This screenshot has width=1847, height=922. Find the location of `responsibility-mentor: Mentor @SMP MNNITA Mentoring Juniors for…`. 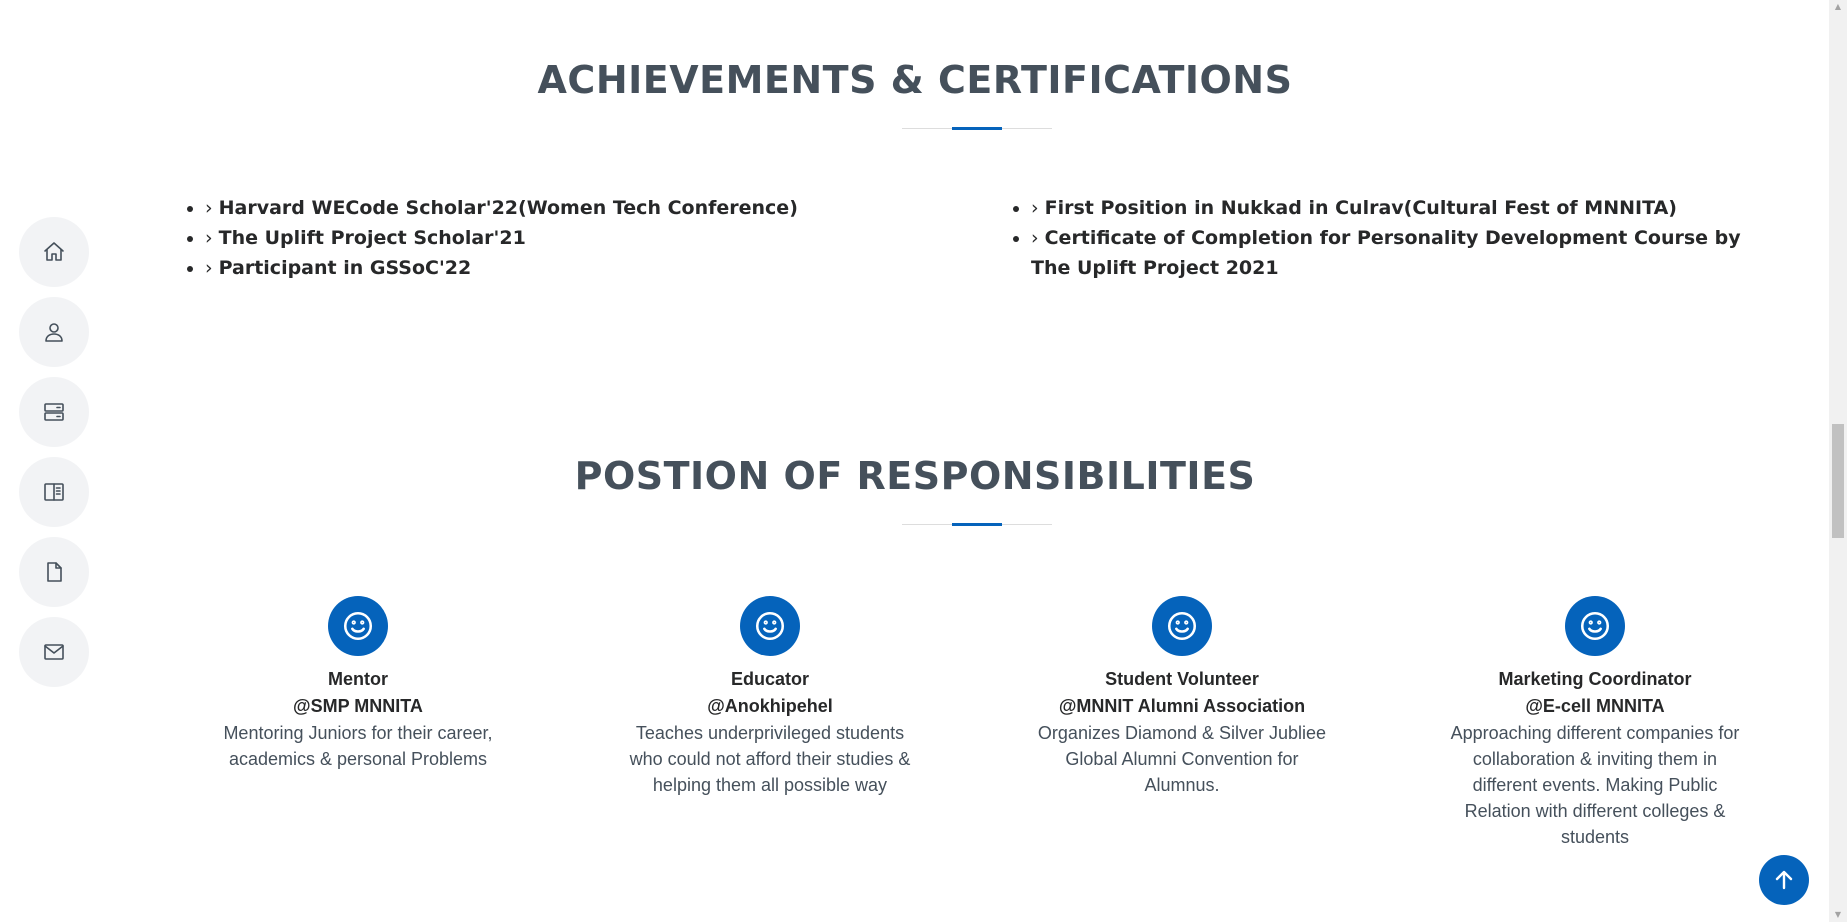

responsibility-mentor: Mentor @SMP MNNITA Mentoring Juniors for… is located at coordinates (358, 684).